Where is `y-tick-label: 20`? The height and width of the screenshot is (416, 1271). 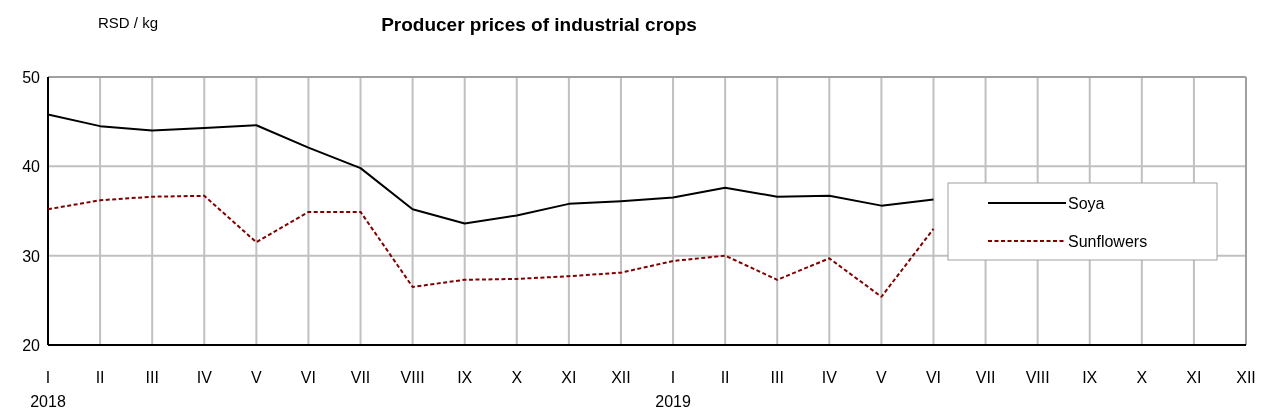 y-tick-label: 20 is located at coordinates (31, 345).